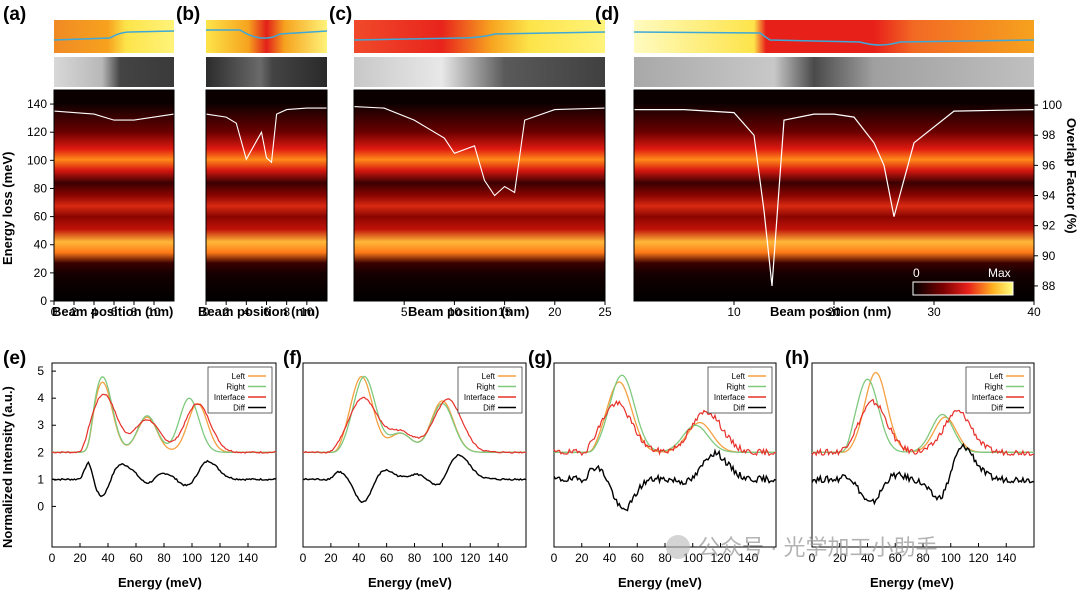 The image size is (1080, 593). What do you see at coordinates (40, 506) in the screenshot?
I see `y-tick-label: 0` at bounding box center [40, 506].